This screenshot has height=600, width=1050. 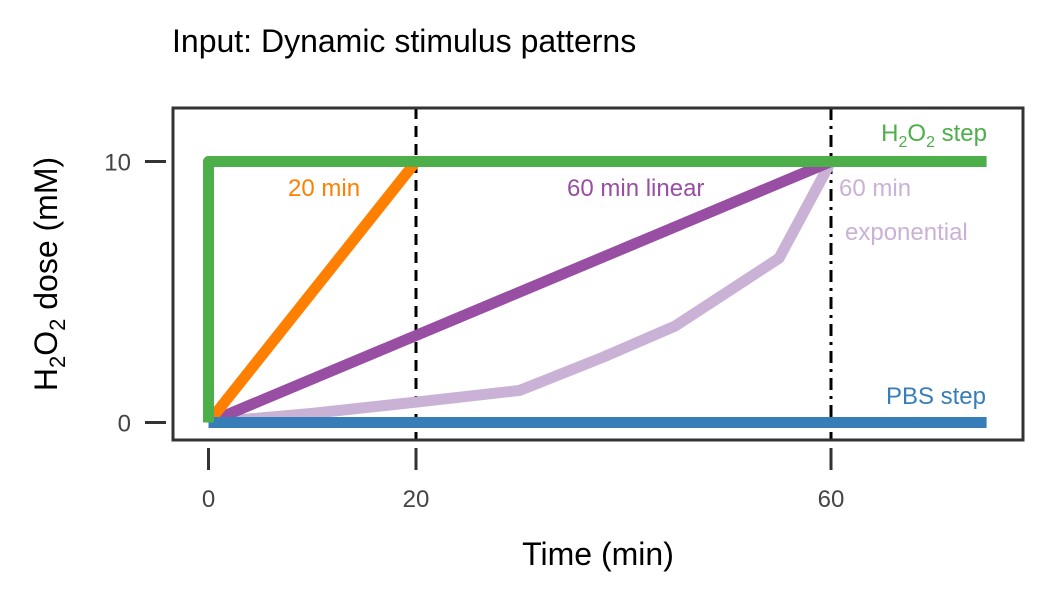 What do you see at coordinates (208, 499) in the screenshot?
I see `x-tick-label-0: 0` at bounding box center [208, 499].